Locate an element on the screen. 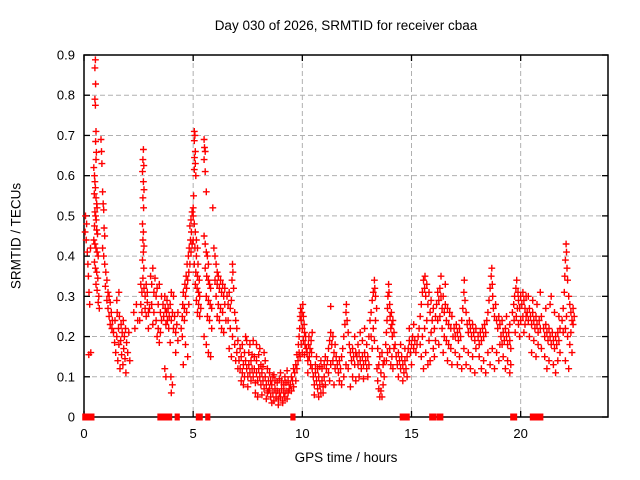 This screenshot has height=480, width=640. x-tick-label: 15 is located at coordinates (411, 433).